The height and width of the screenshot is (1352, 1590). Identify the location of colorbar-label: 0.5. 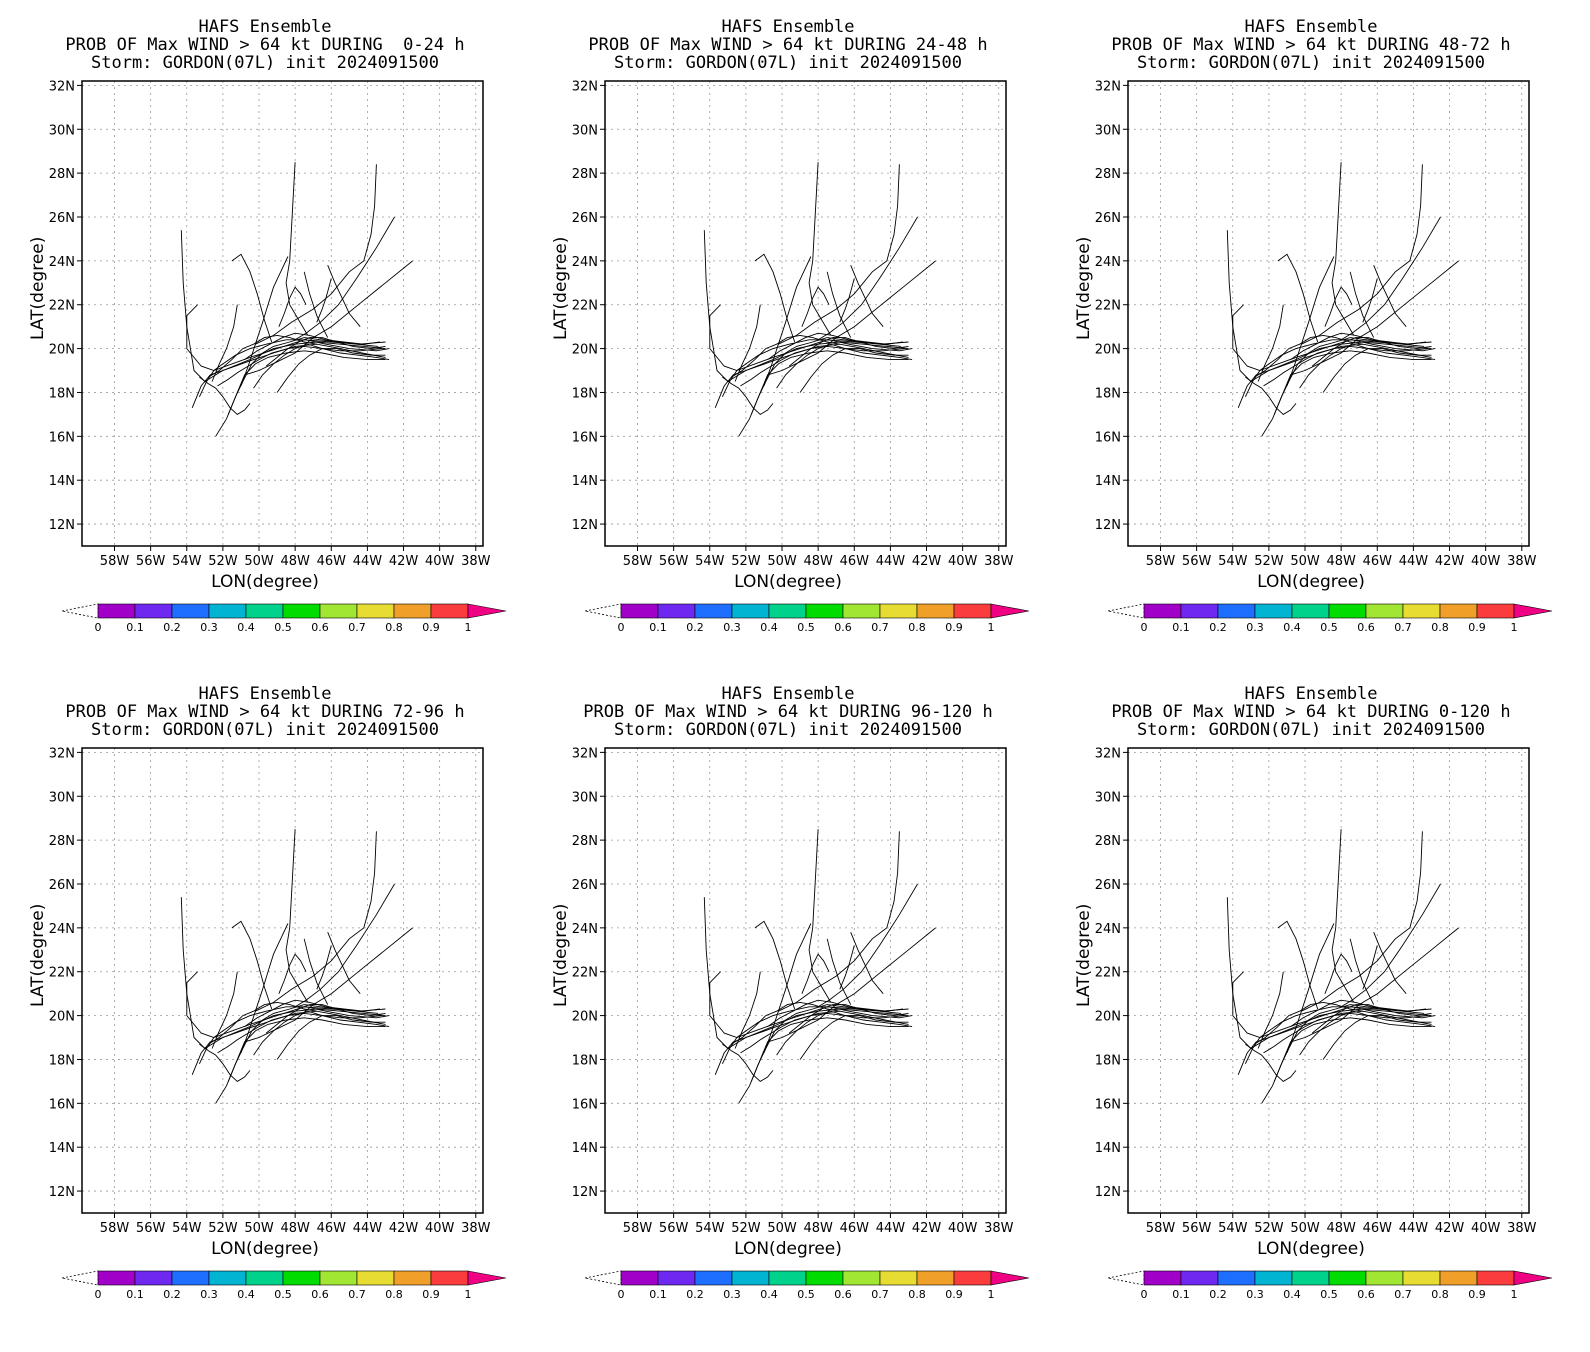
(806, 1294).